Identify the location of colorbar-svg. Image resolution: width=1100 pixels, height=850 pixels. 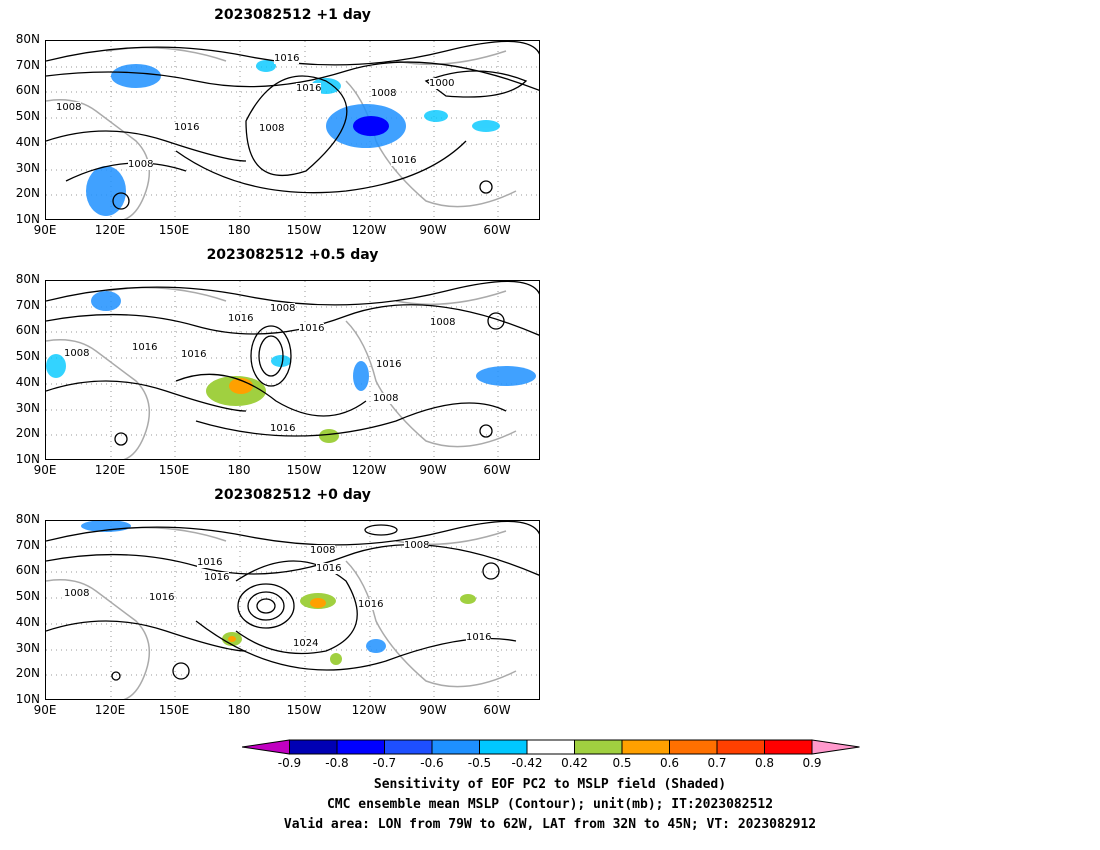
(551, 747).